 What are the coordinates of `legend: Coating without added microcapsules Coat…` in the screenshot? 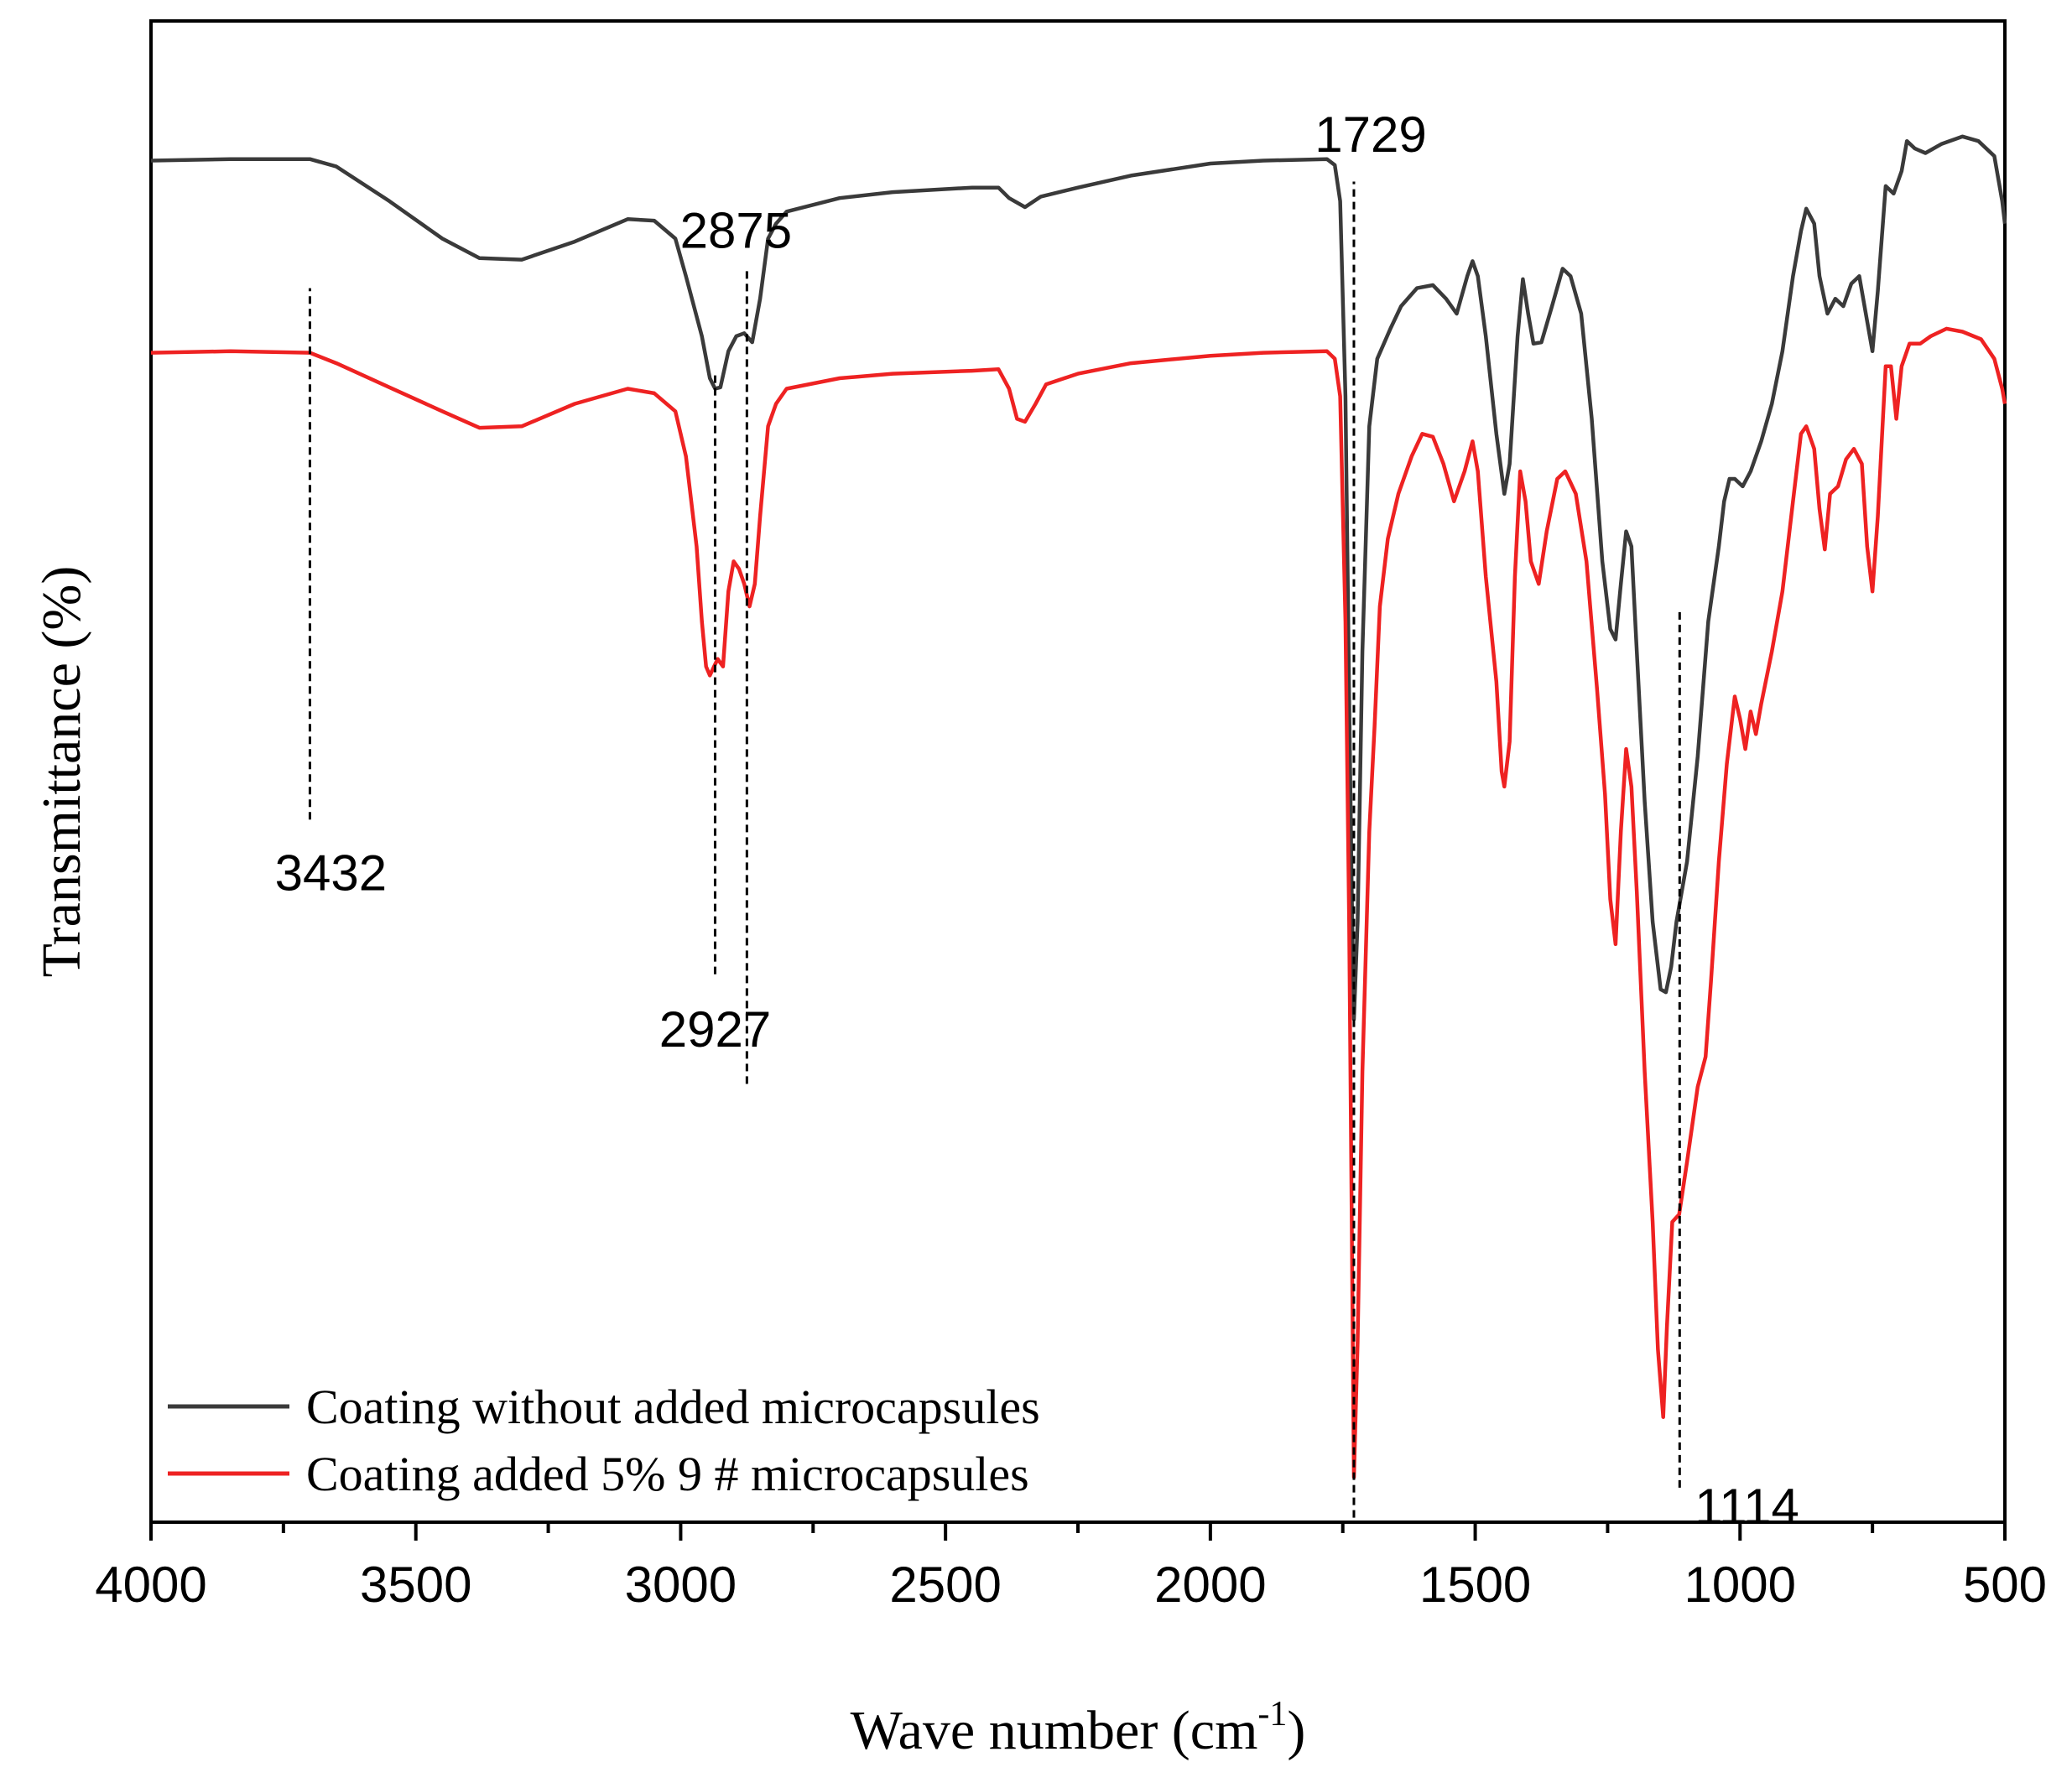 It's located at (604, 1440).